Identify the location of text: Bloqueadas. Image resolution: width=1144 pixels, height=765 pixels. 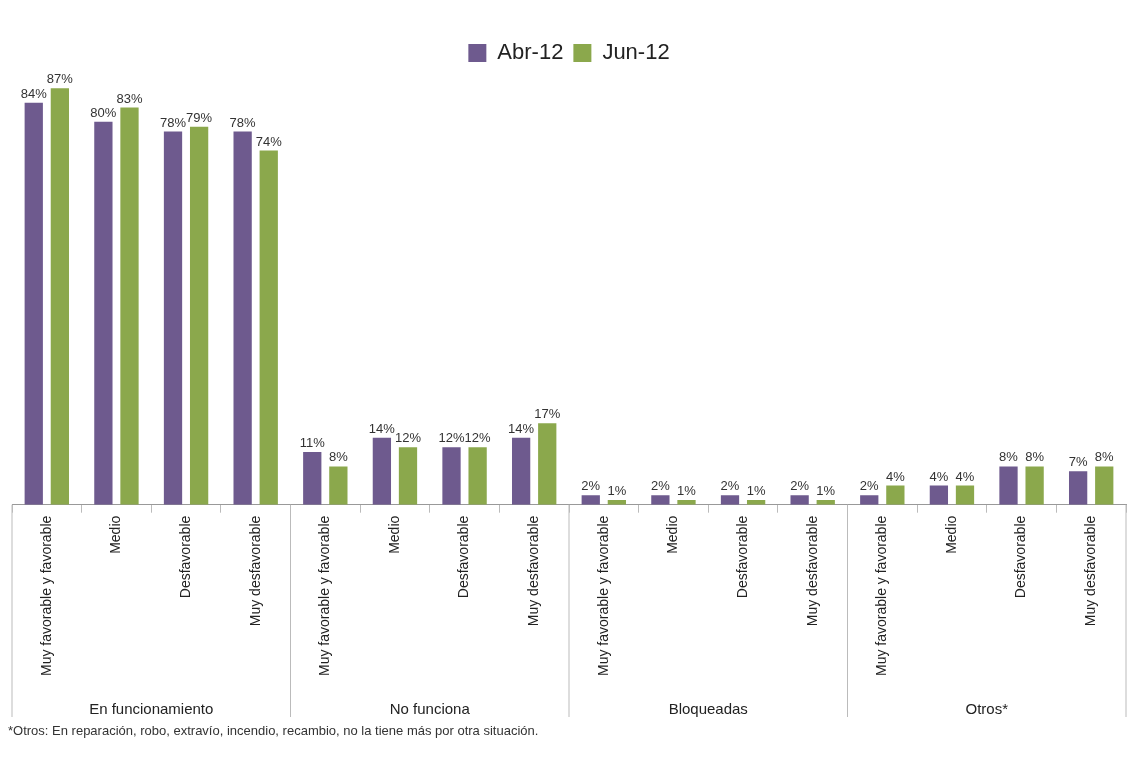
(708, 708).